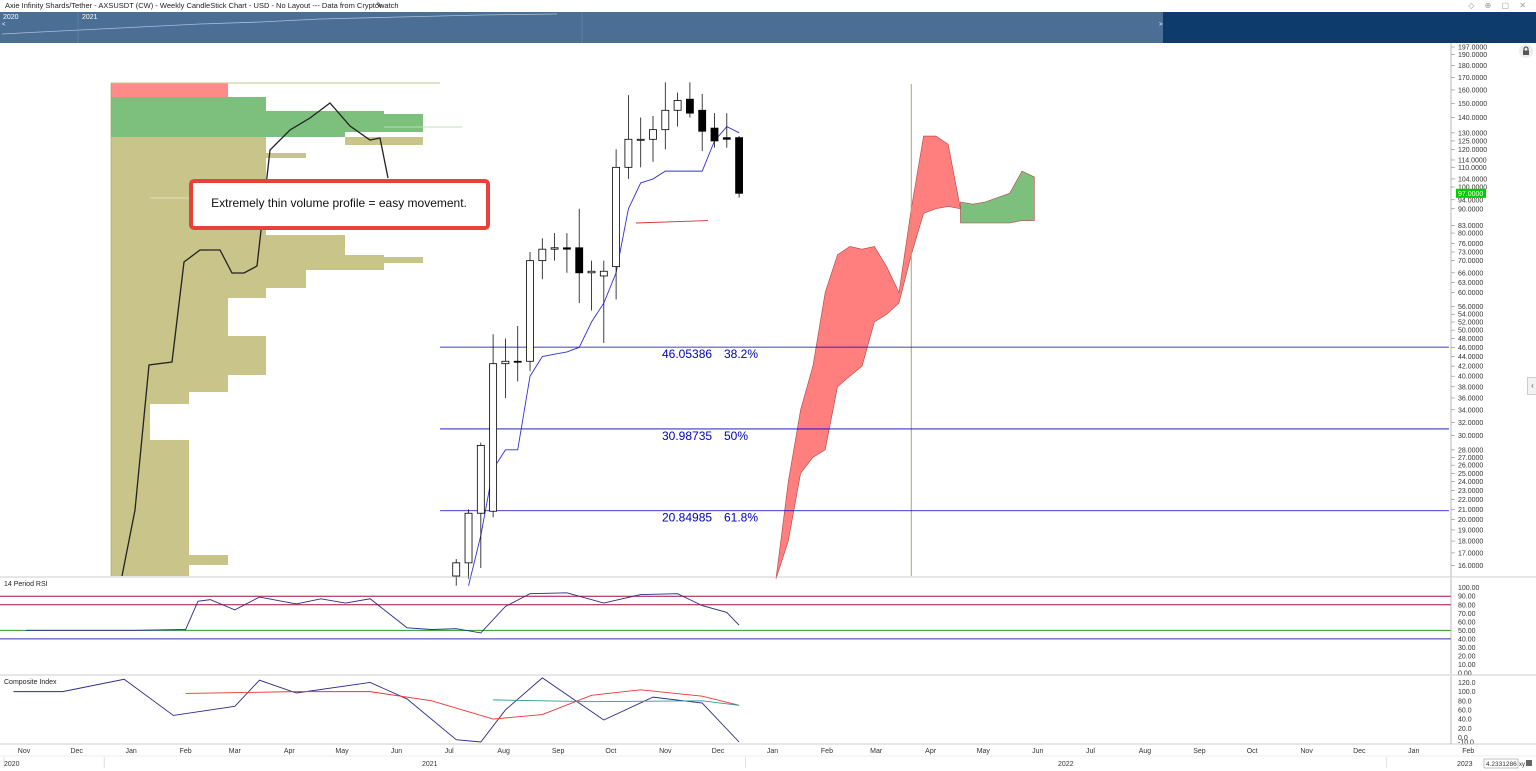 The width and height of the screenshot is (1536, 771). I want to click on cursor-value: 4.2331286, so click(1501, 764).